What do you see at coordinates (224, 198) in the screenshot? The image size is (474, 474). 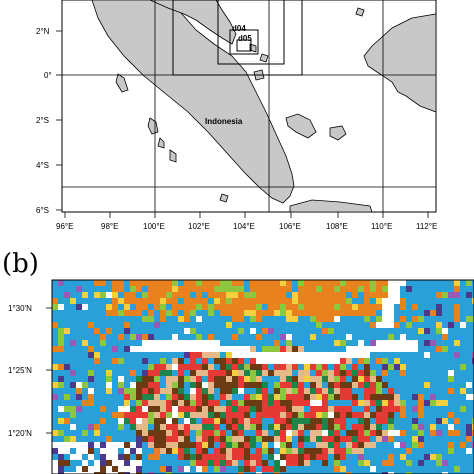 I see `land-enggano` at bounding box center [224, 198].